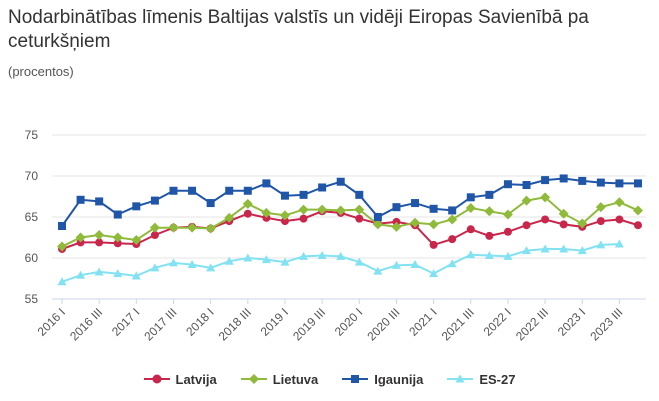 This screenshot has width=659, height=401. I want to click on legend-item-latvija: Latvija, so click(180, 379).